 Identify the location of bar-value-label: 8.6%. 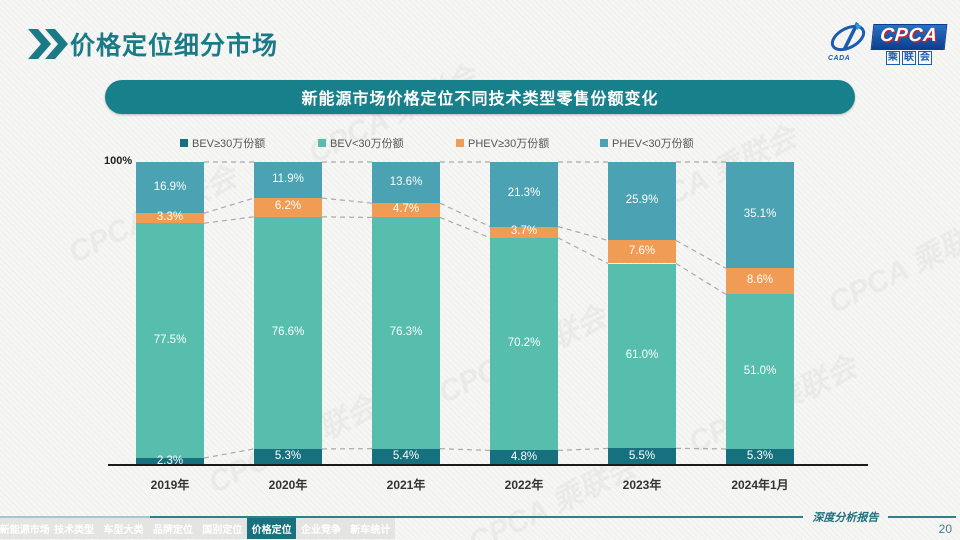
(760, 280).